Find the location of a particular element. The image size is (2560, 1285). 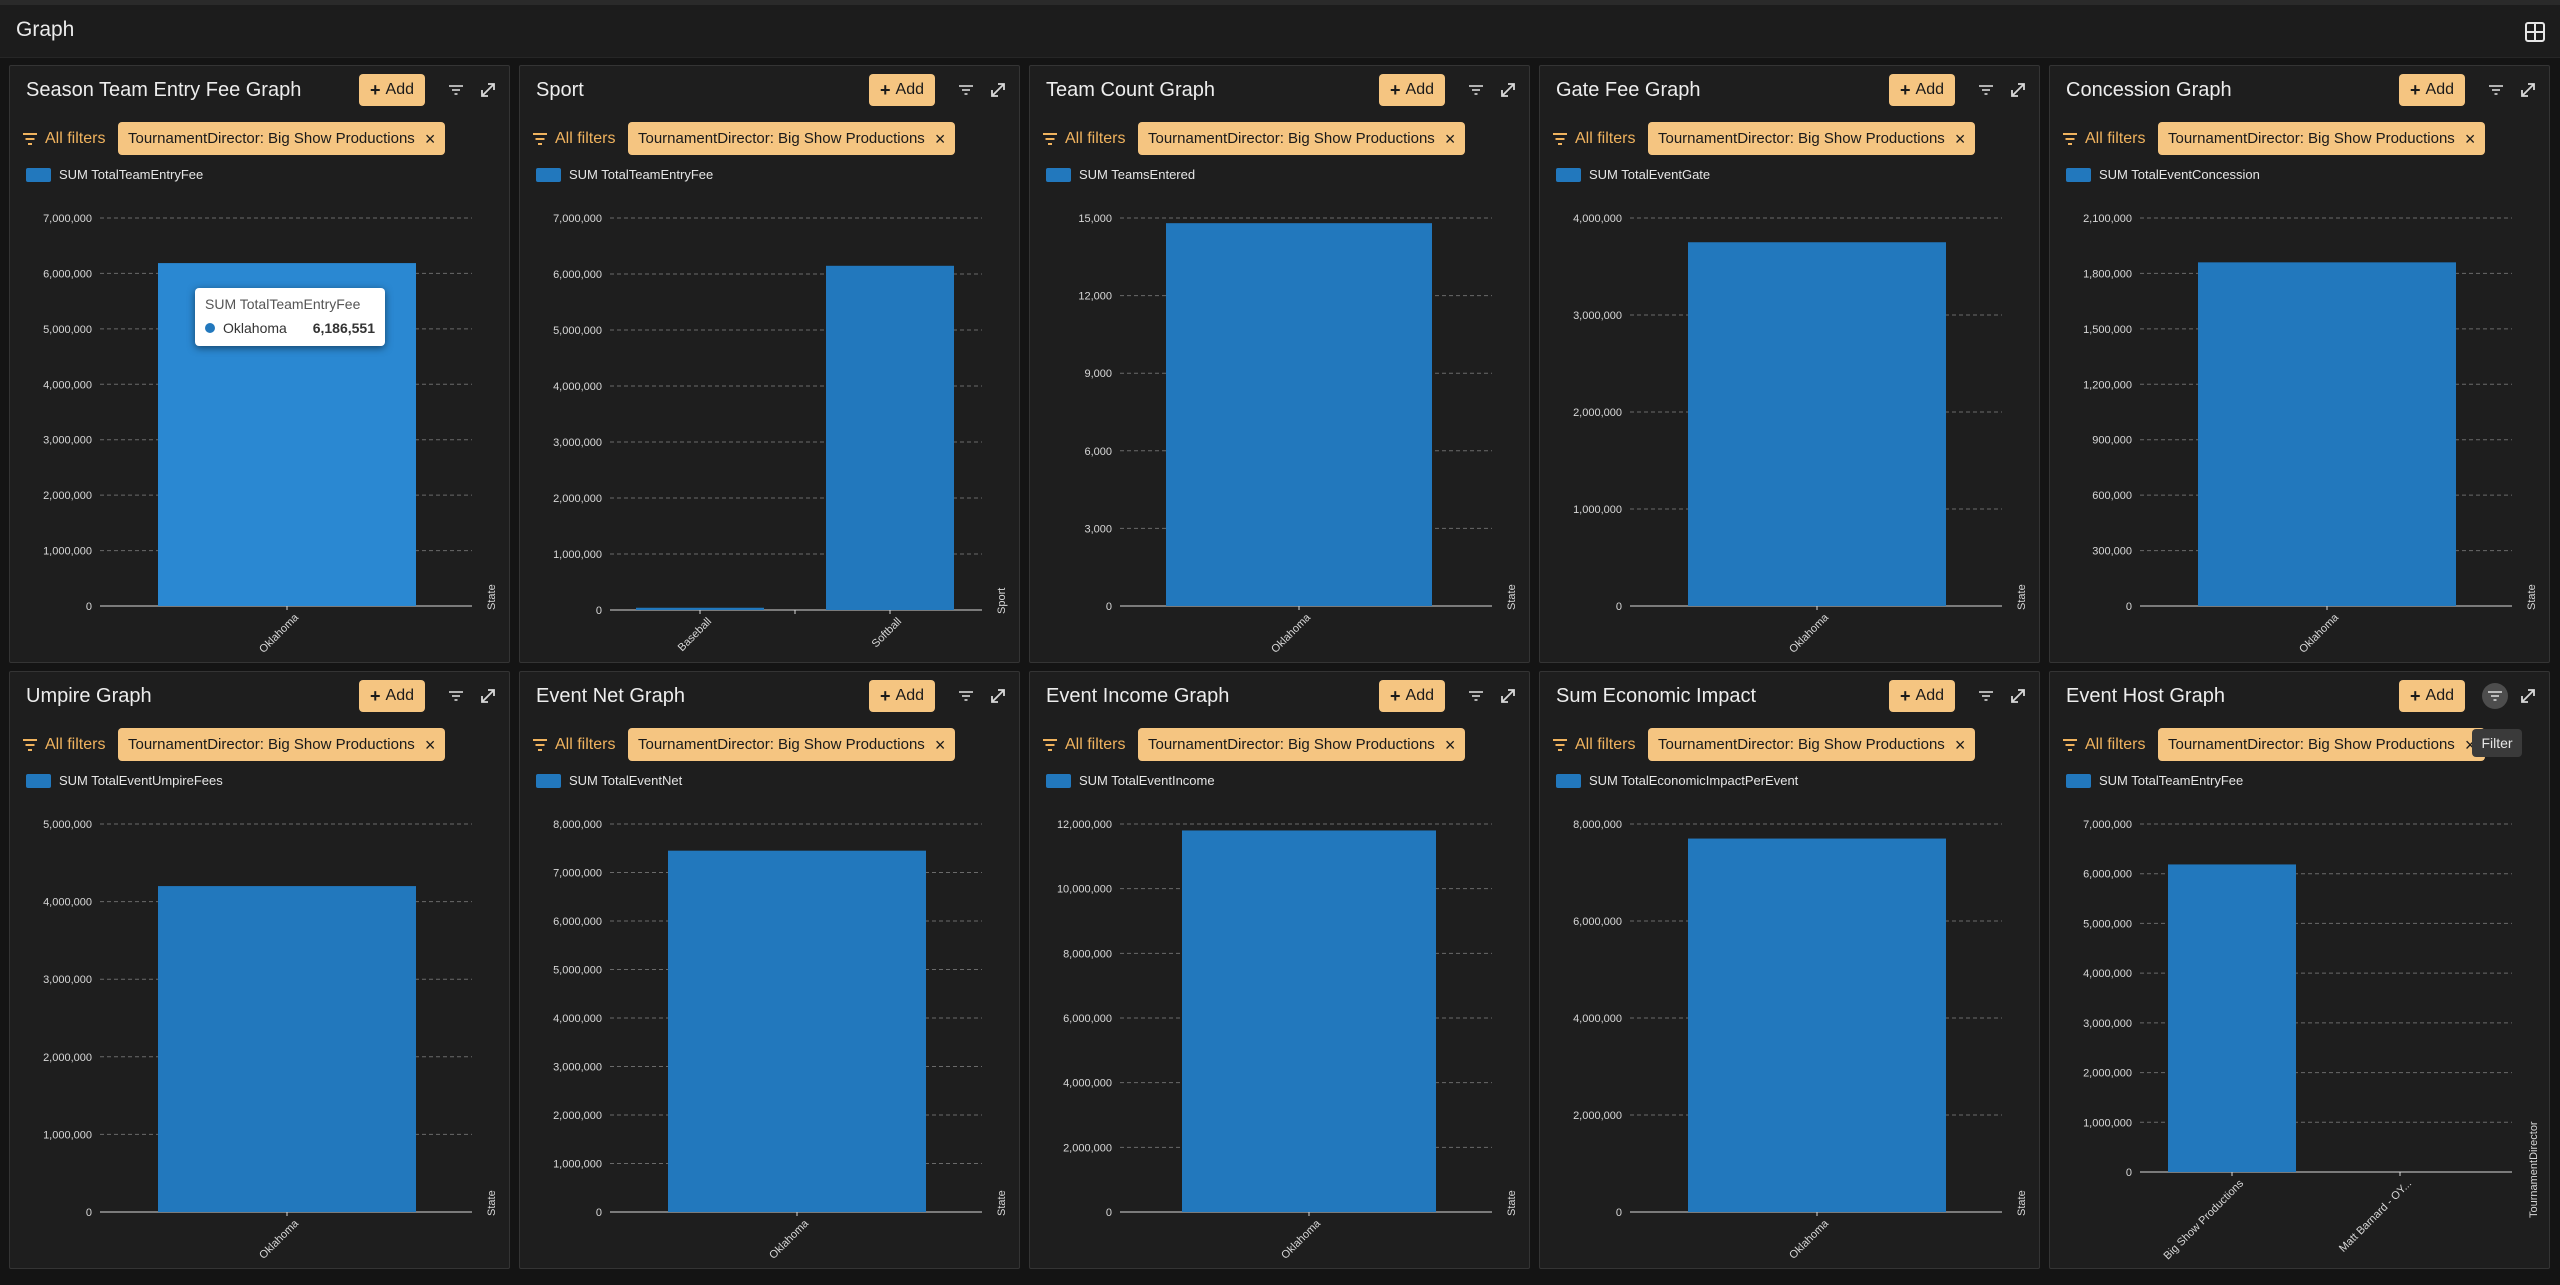

grid-icon is located at coordinates (2535, 32).